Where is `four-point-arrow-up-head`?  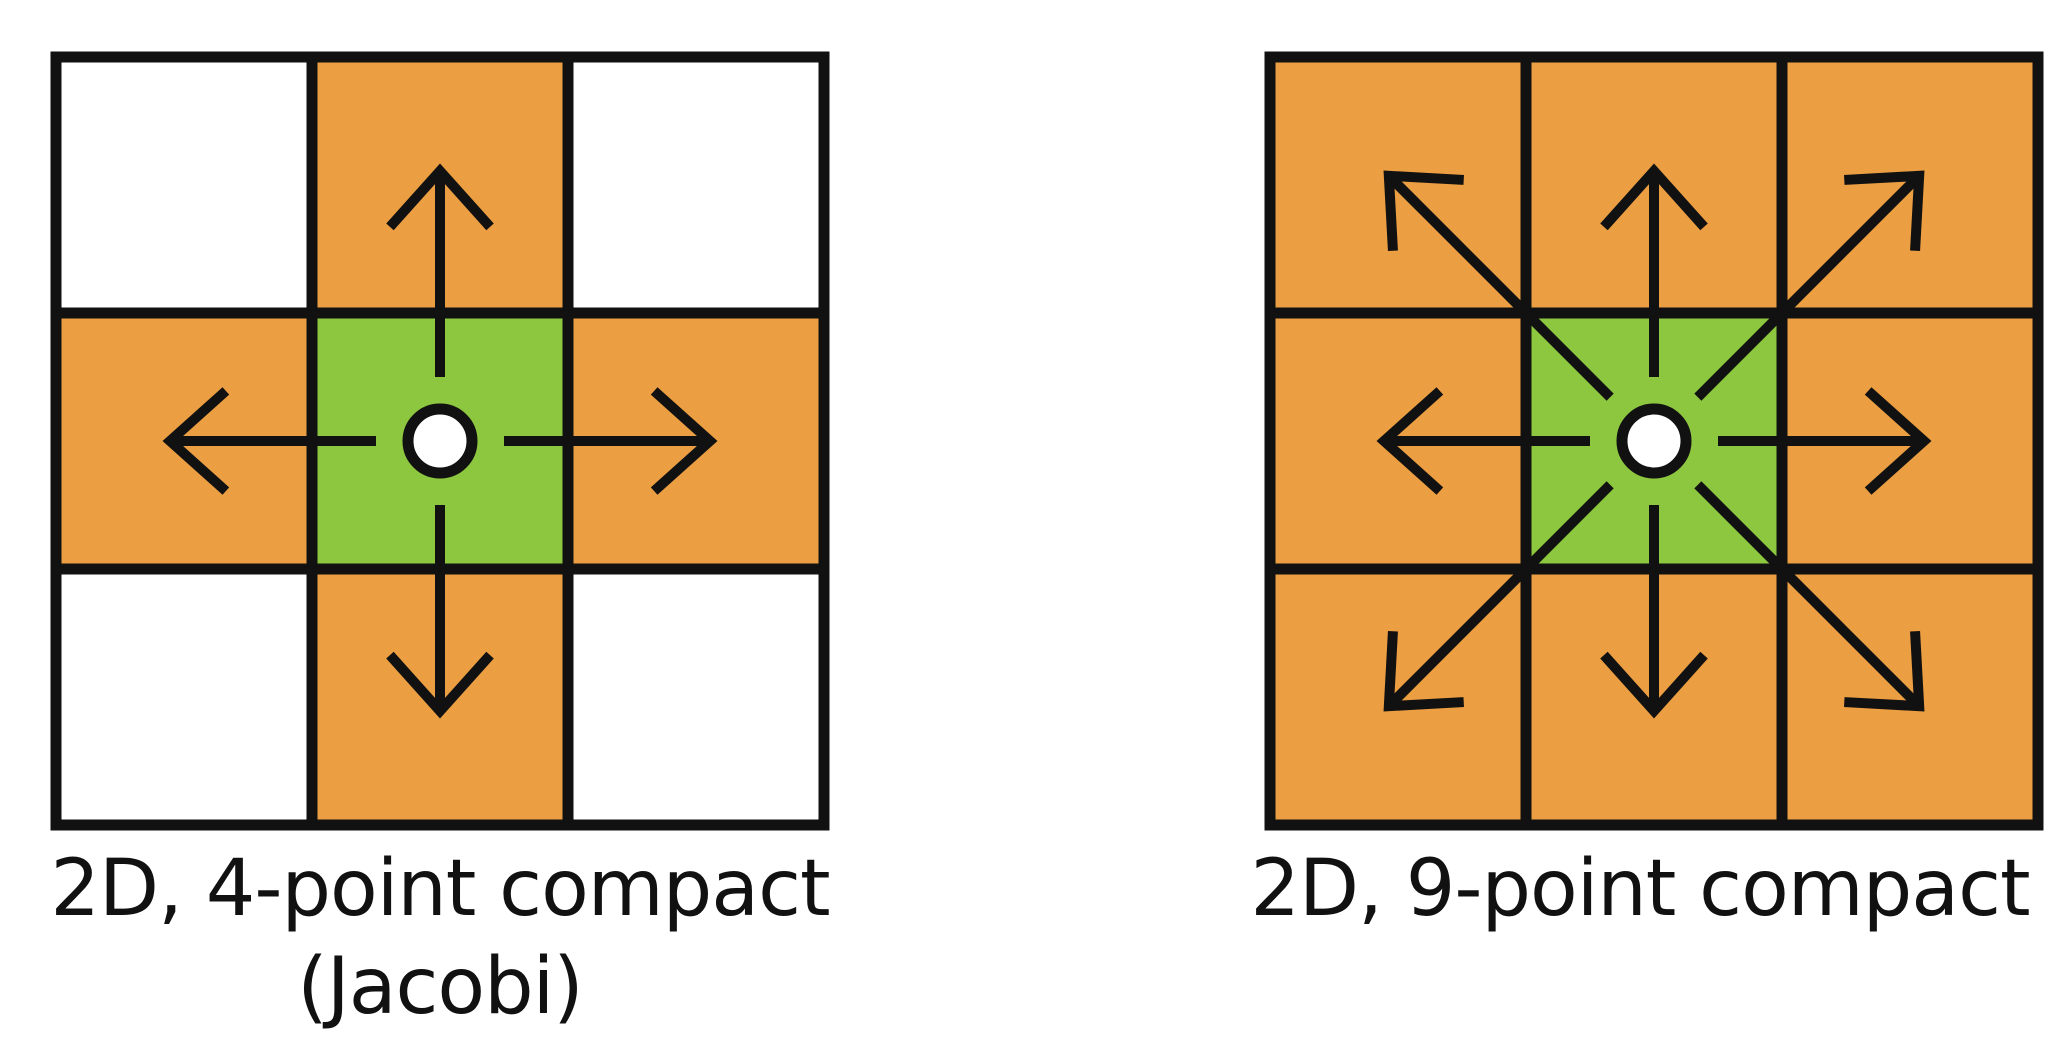 four-point-arrow-up-head is located at coordinates (440, 197).